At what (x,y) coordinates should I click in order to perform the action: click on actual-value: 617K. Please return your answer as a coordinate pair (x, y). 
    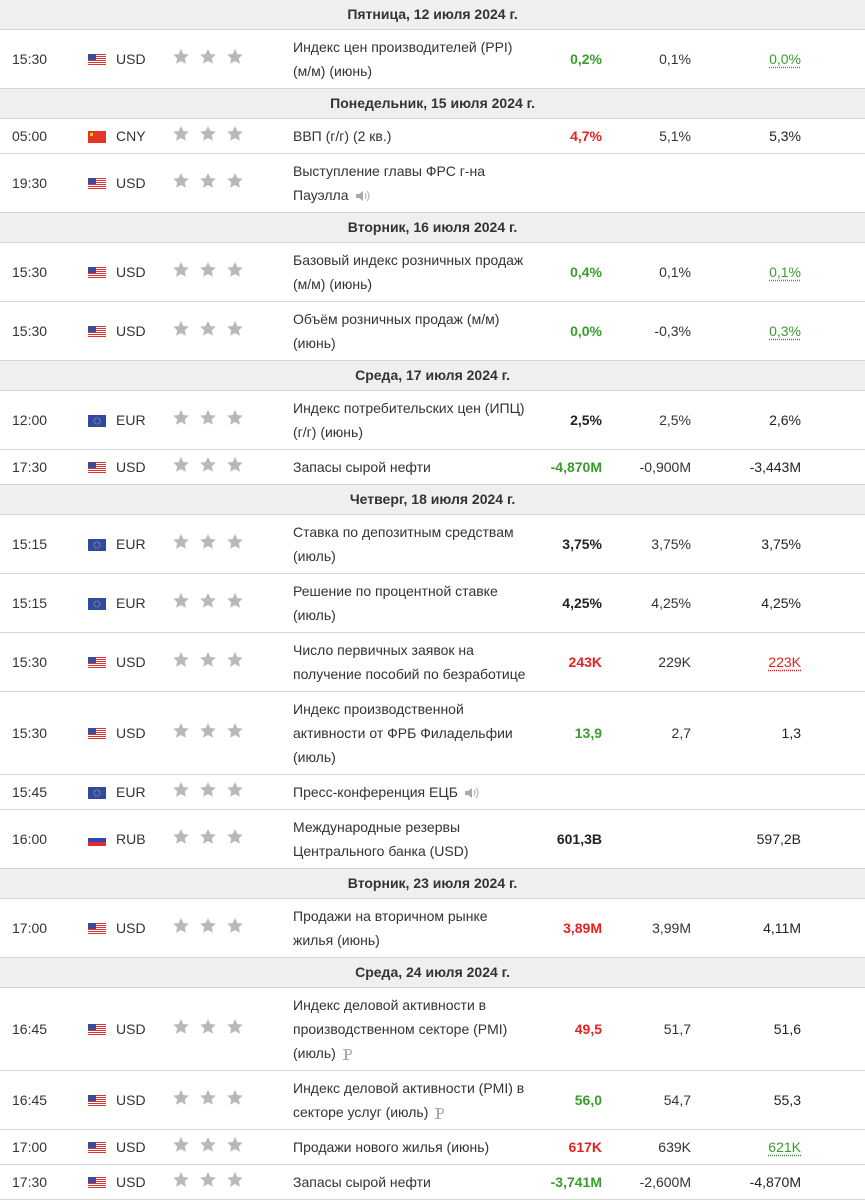
    Looking at the image, I should click on (573, 1147).